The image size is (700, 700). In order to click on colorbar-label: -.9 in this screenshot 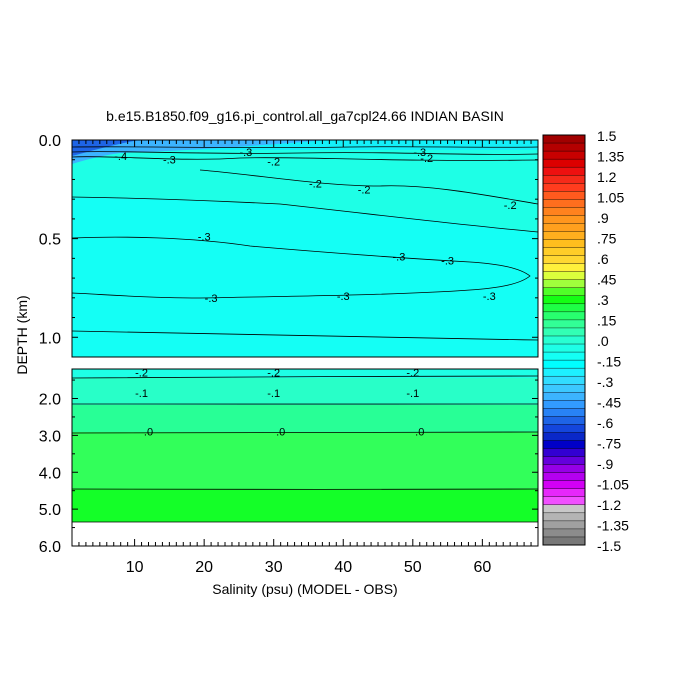, I will do `click(605, 464)`.